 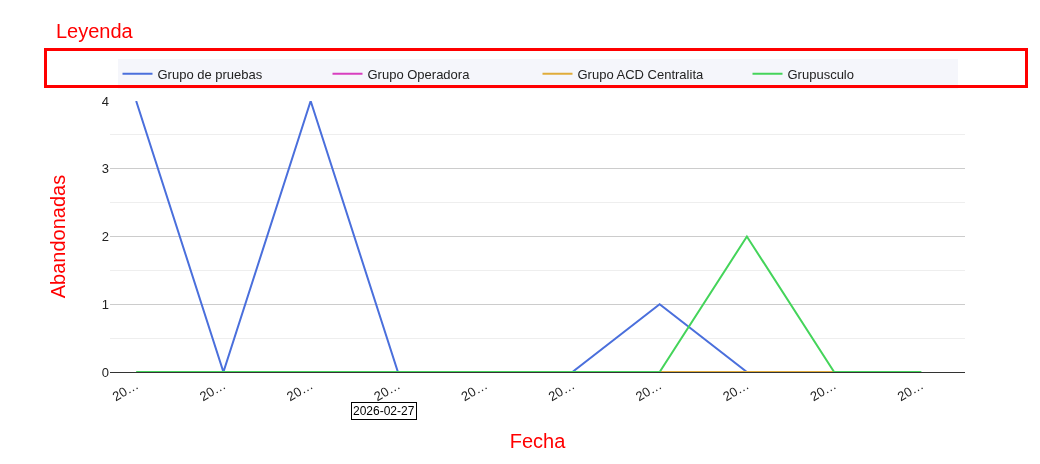 I want to click on y-tick-label: 2, so click(x=105, y=237).